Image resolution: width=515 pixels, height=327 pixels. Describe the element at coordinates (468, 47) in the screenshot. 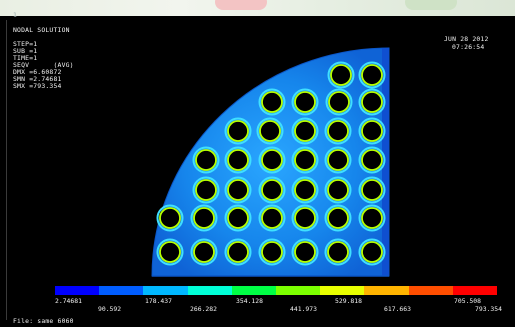

I see `plot-time: 07:26:54` at that location.